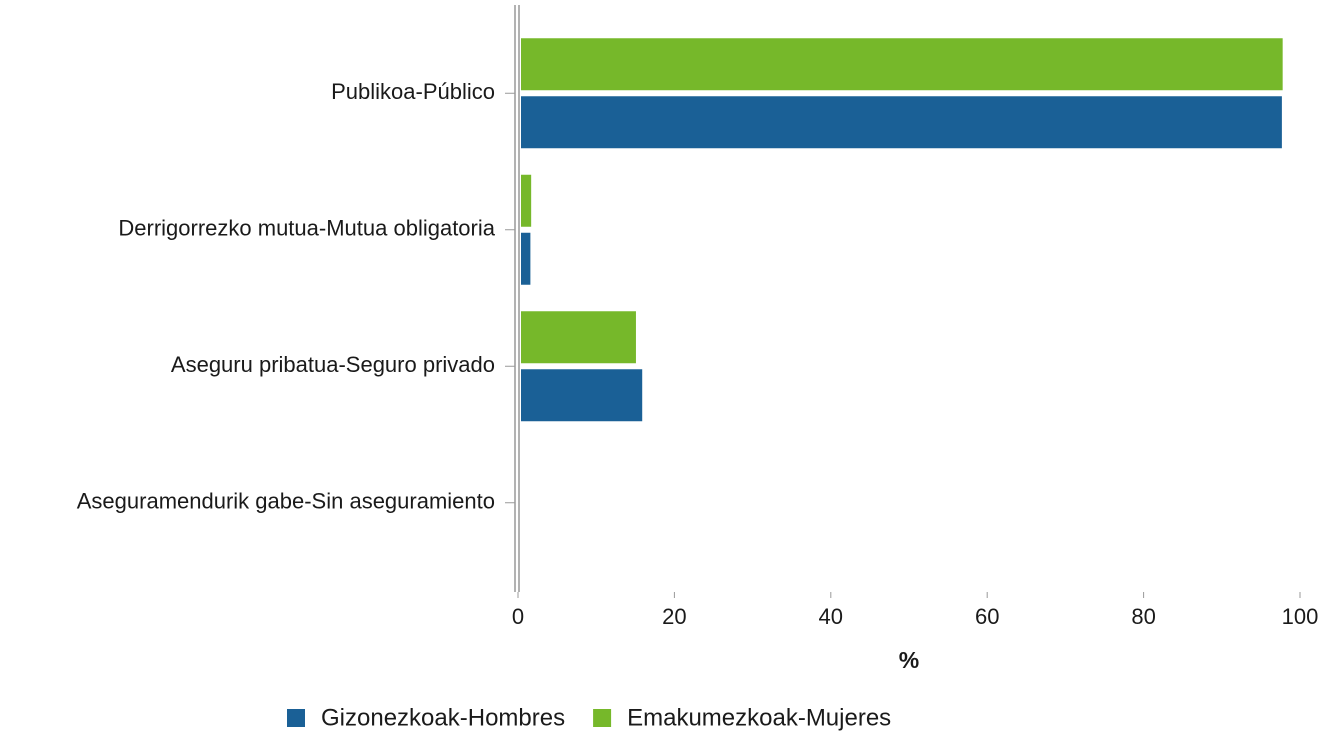 This screenshot has height=733, width=1332. I want to click on x-tick-label: 20, so click(674, 616).